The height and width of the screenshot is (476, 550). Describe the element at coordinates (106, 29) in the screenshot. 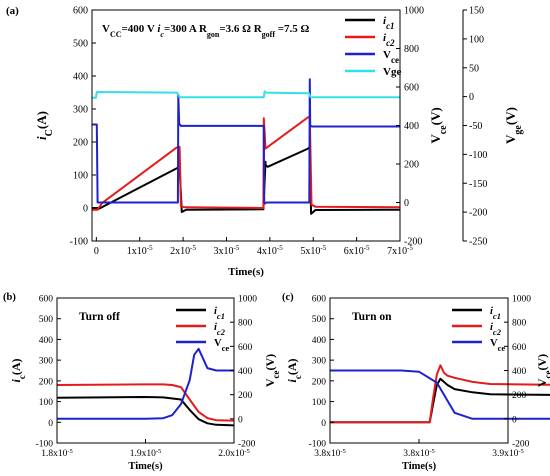

I see `annotation-part: V` at that location.